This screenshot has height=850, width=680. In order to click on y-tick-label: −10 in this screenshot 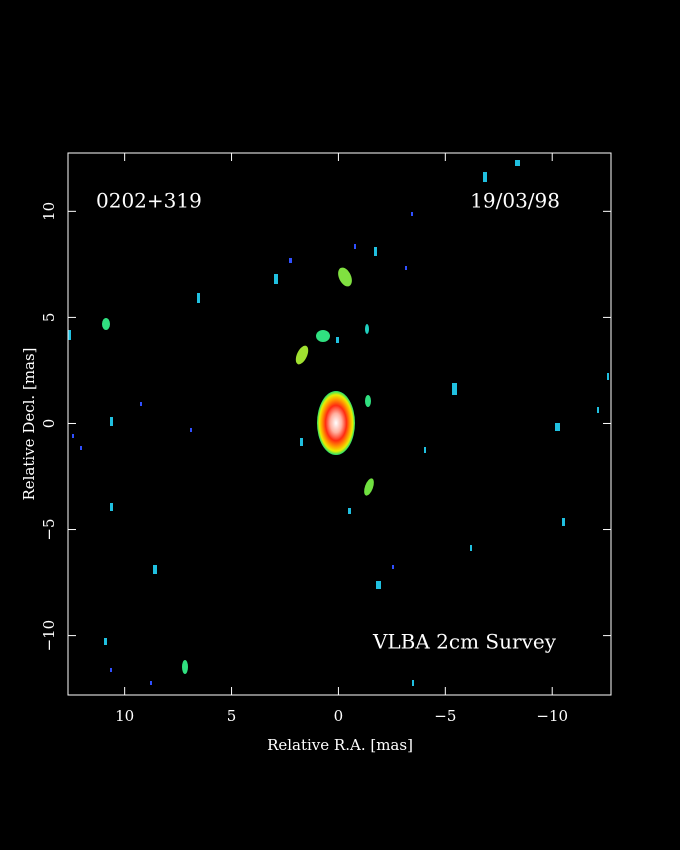, I will do `click(49, 636)`.